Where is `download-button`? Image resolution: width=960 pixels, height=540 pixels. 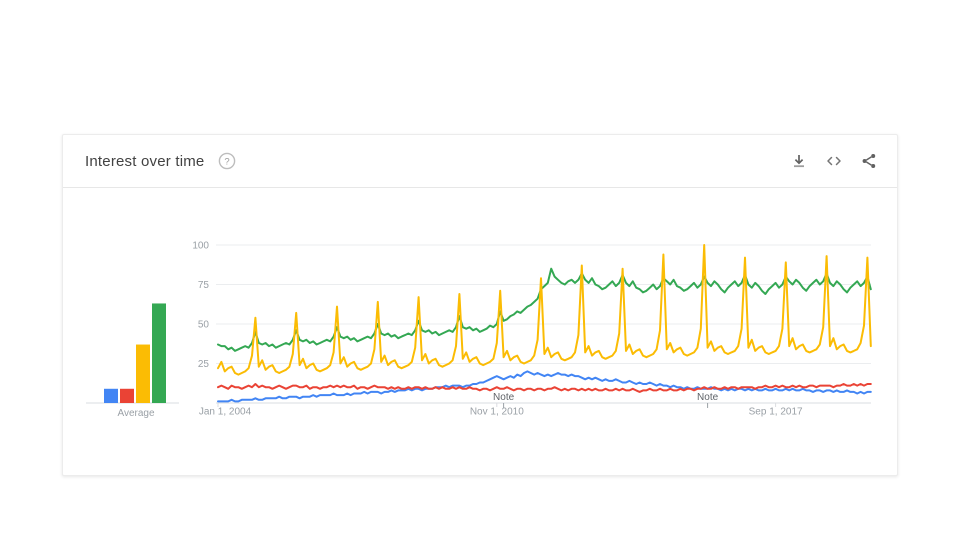
download-button is located at coordinates (799, 161).